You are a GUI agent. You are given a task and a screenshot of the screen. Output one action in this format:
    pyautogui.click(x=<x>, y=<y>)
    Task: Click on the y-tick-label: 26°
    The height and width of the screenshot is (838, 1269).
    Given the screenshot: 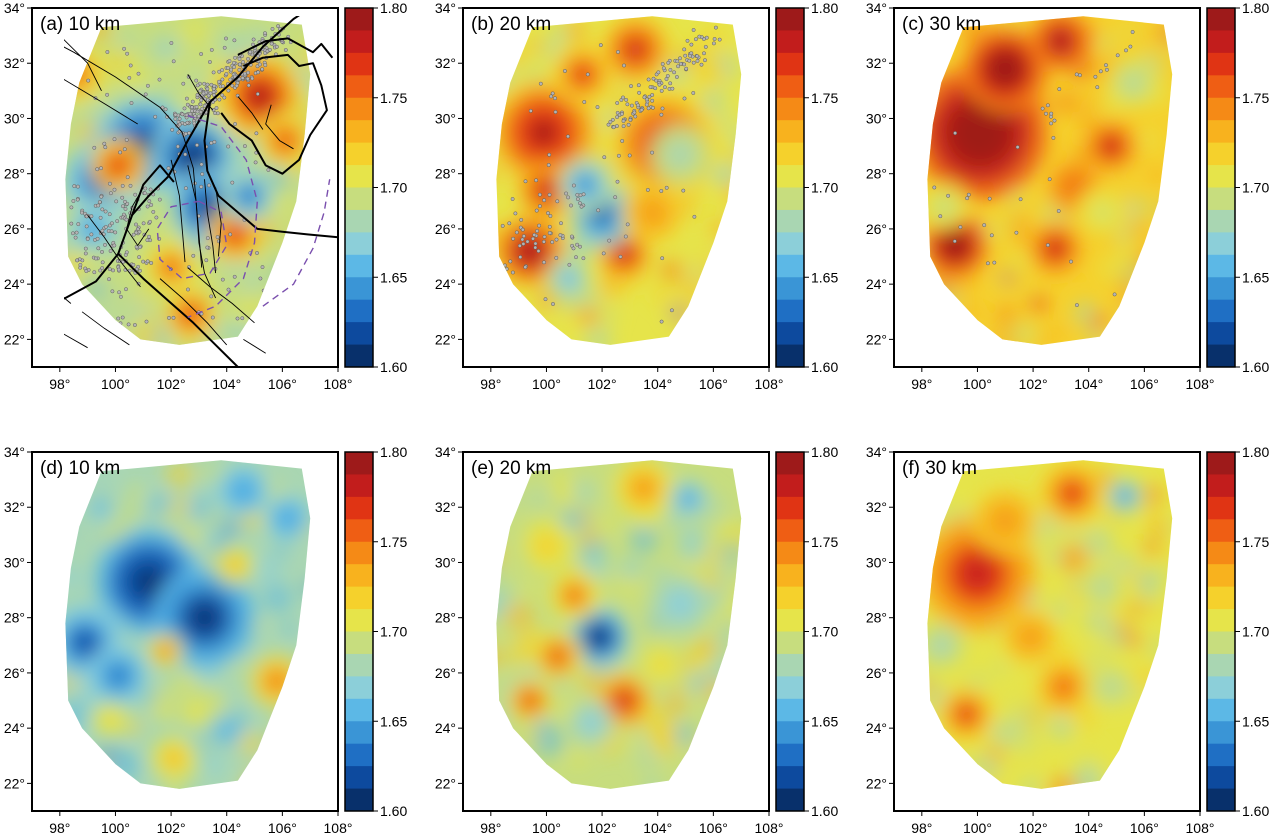 What is the action you would take?
    pyautogui.click(x=14, y=673)
    